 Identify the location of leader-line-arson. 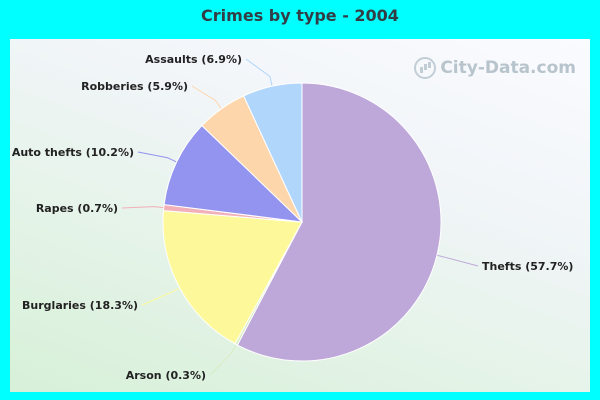
(223, 360).